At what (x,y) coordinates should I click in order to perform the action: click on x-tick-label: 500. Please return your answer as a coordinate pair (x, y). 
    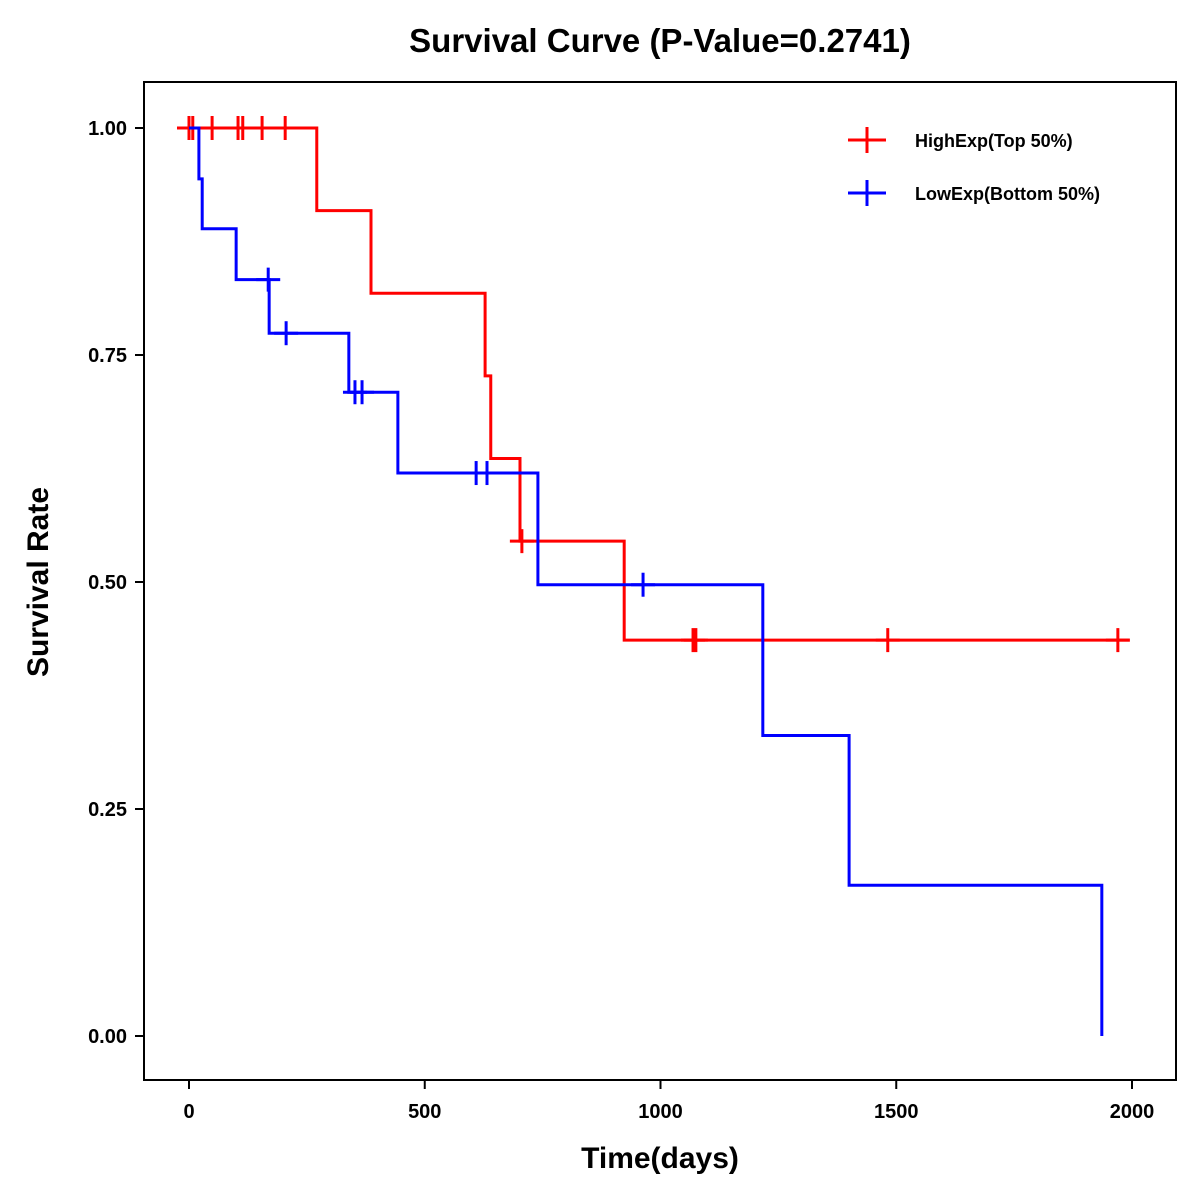
    Looking at the image, I should click on (424, 1112).